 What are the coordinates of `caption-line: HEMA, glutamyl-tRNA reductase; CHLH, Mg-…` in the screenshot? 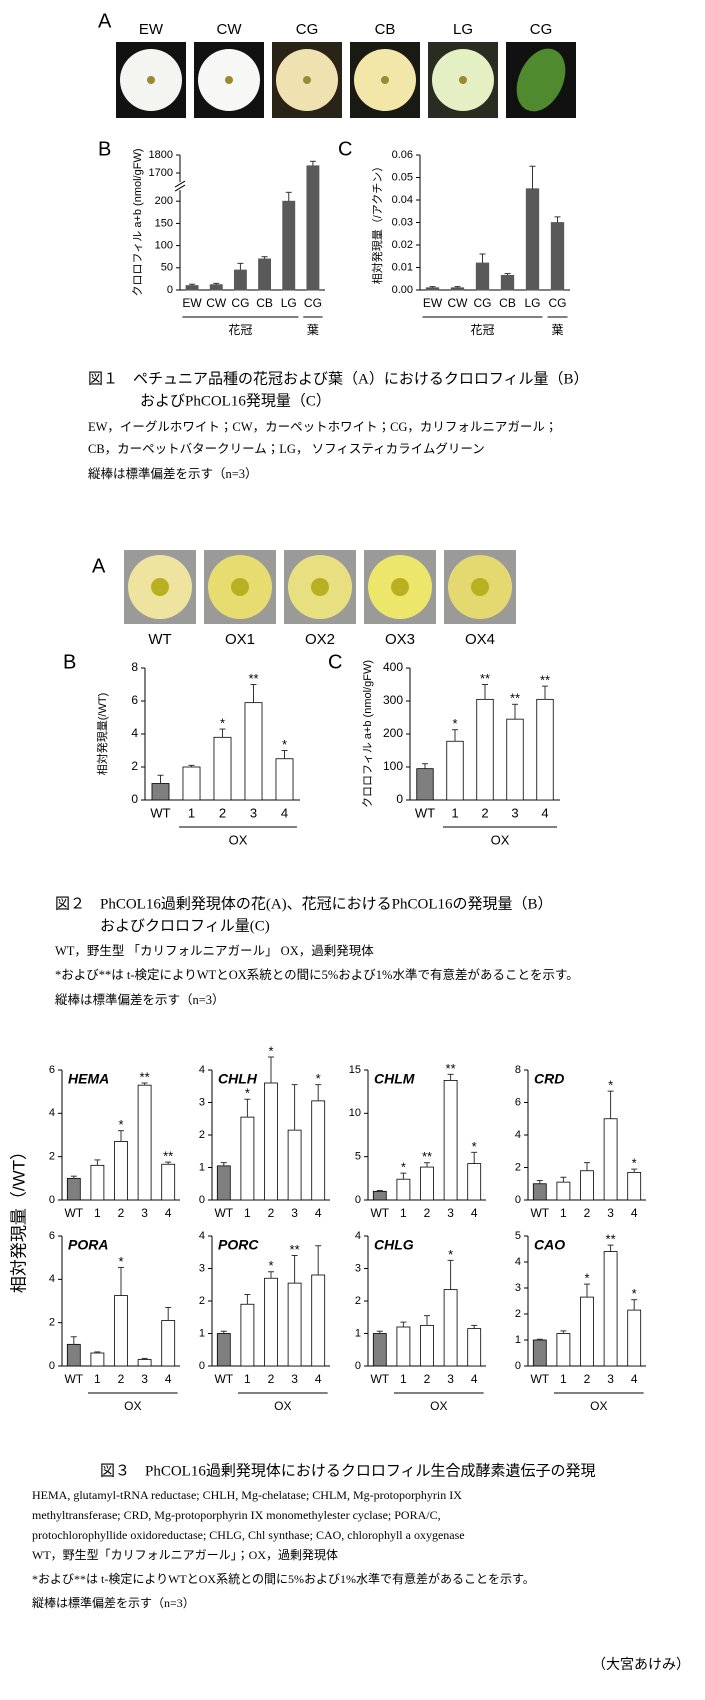 It's located at (247, 1495).